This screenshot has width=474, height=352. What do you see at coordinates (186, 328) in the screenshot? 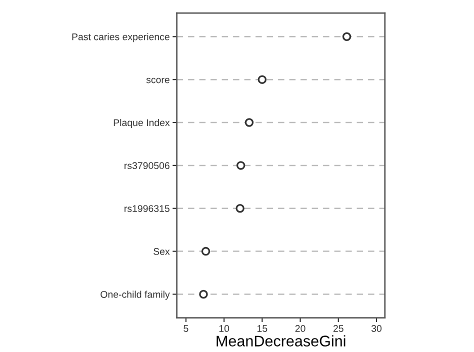
I see `x-tick-label: 5` at bounding box center [186, 328].